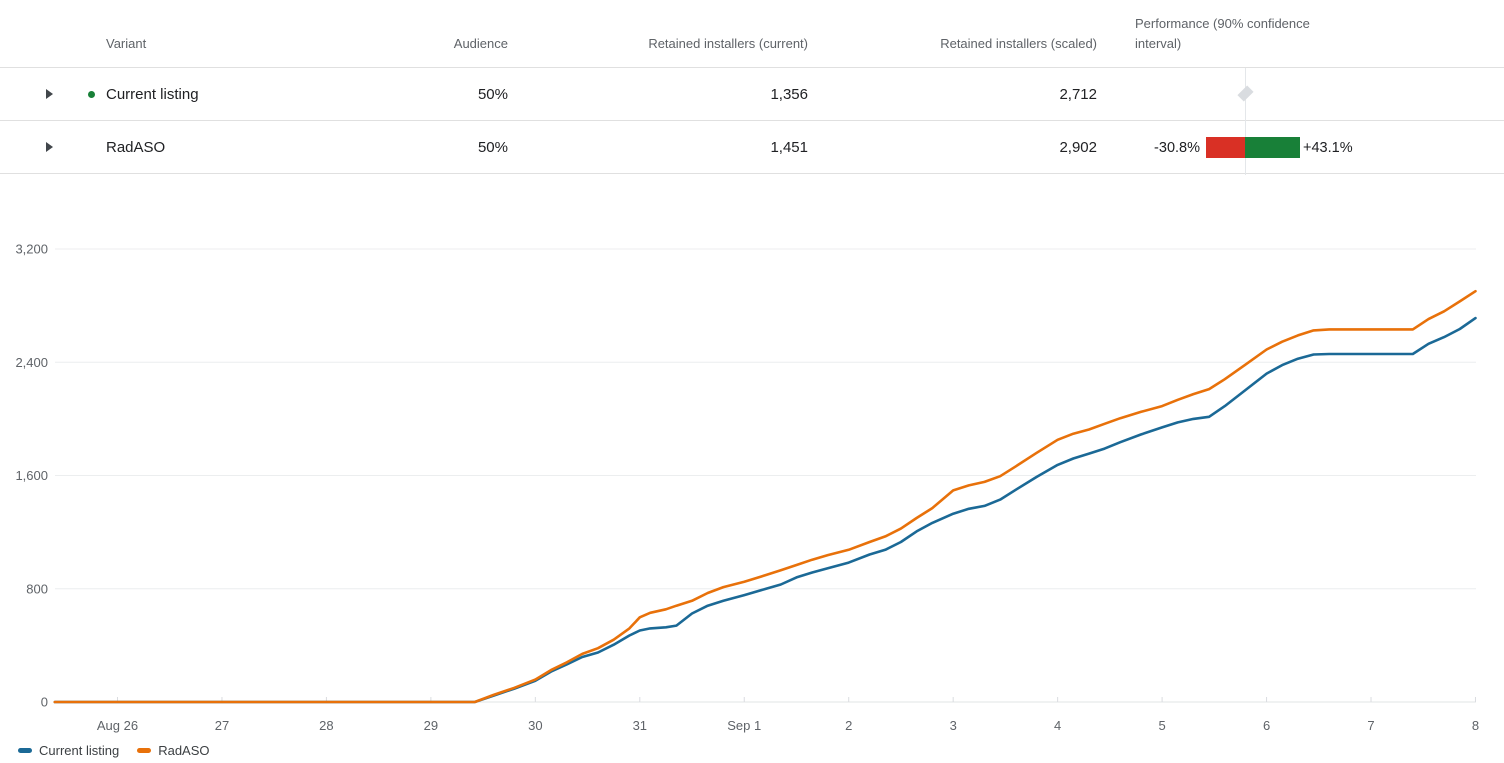 The image size is (1504, 763). I want to click on x-axis-tick-label: 4, so click(1057, 725).